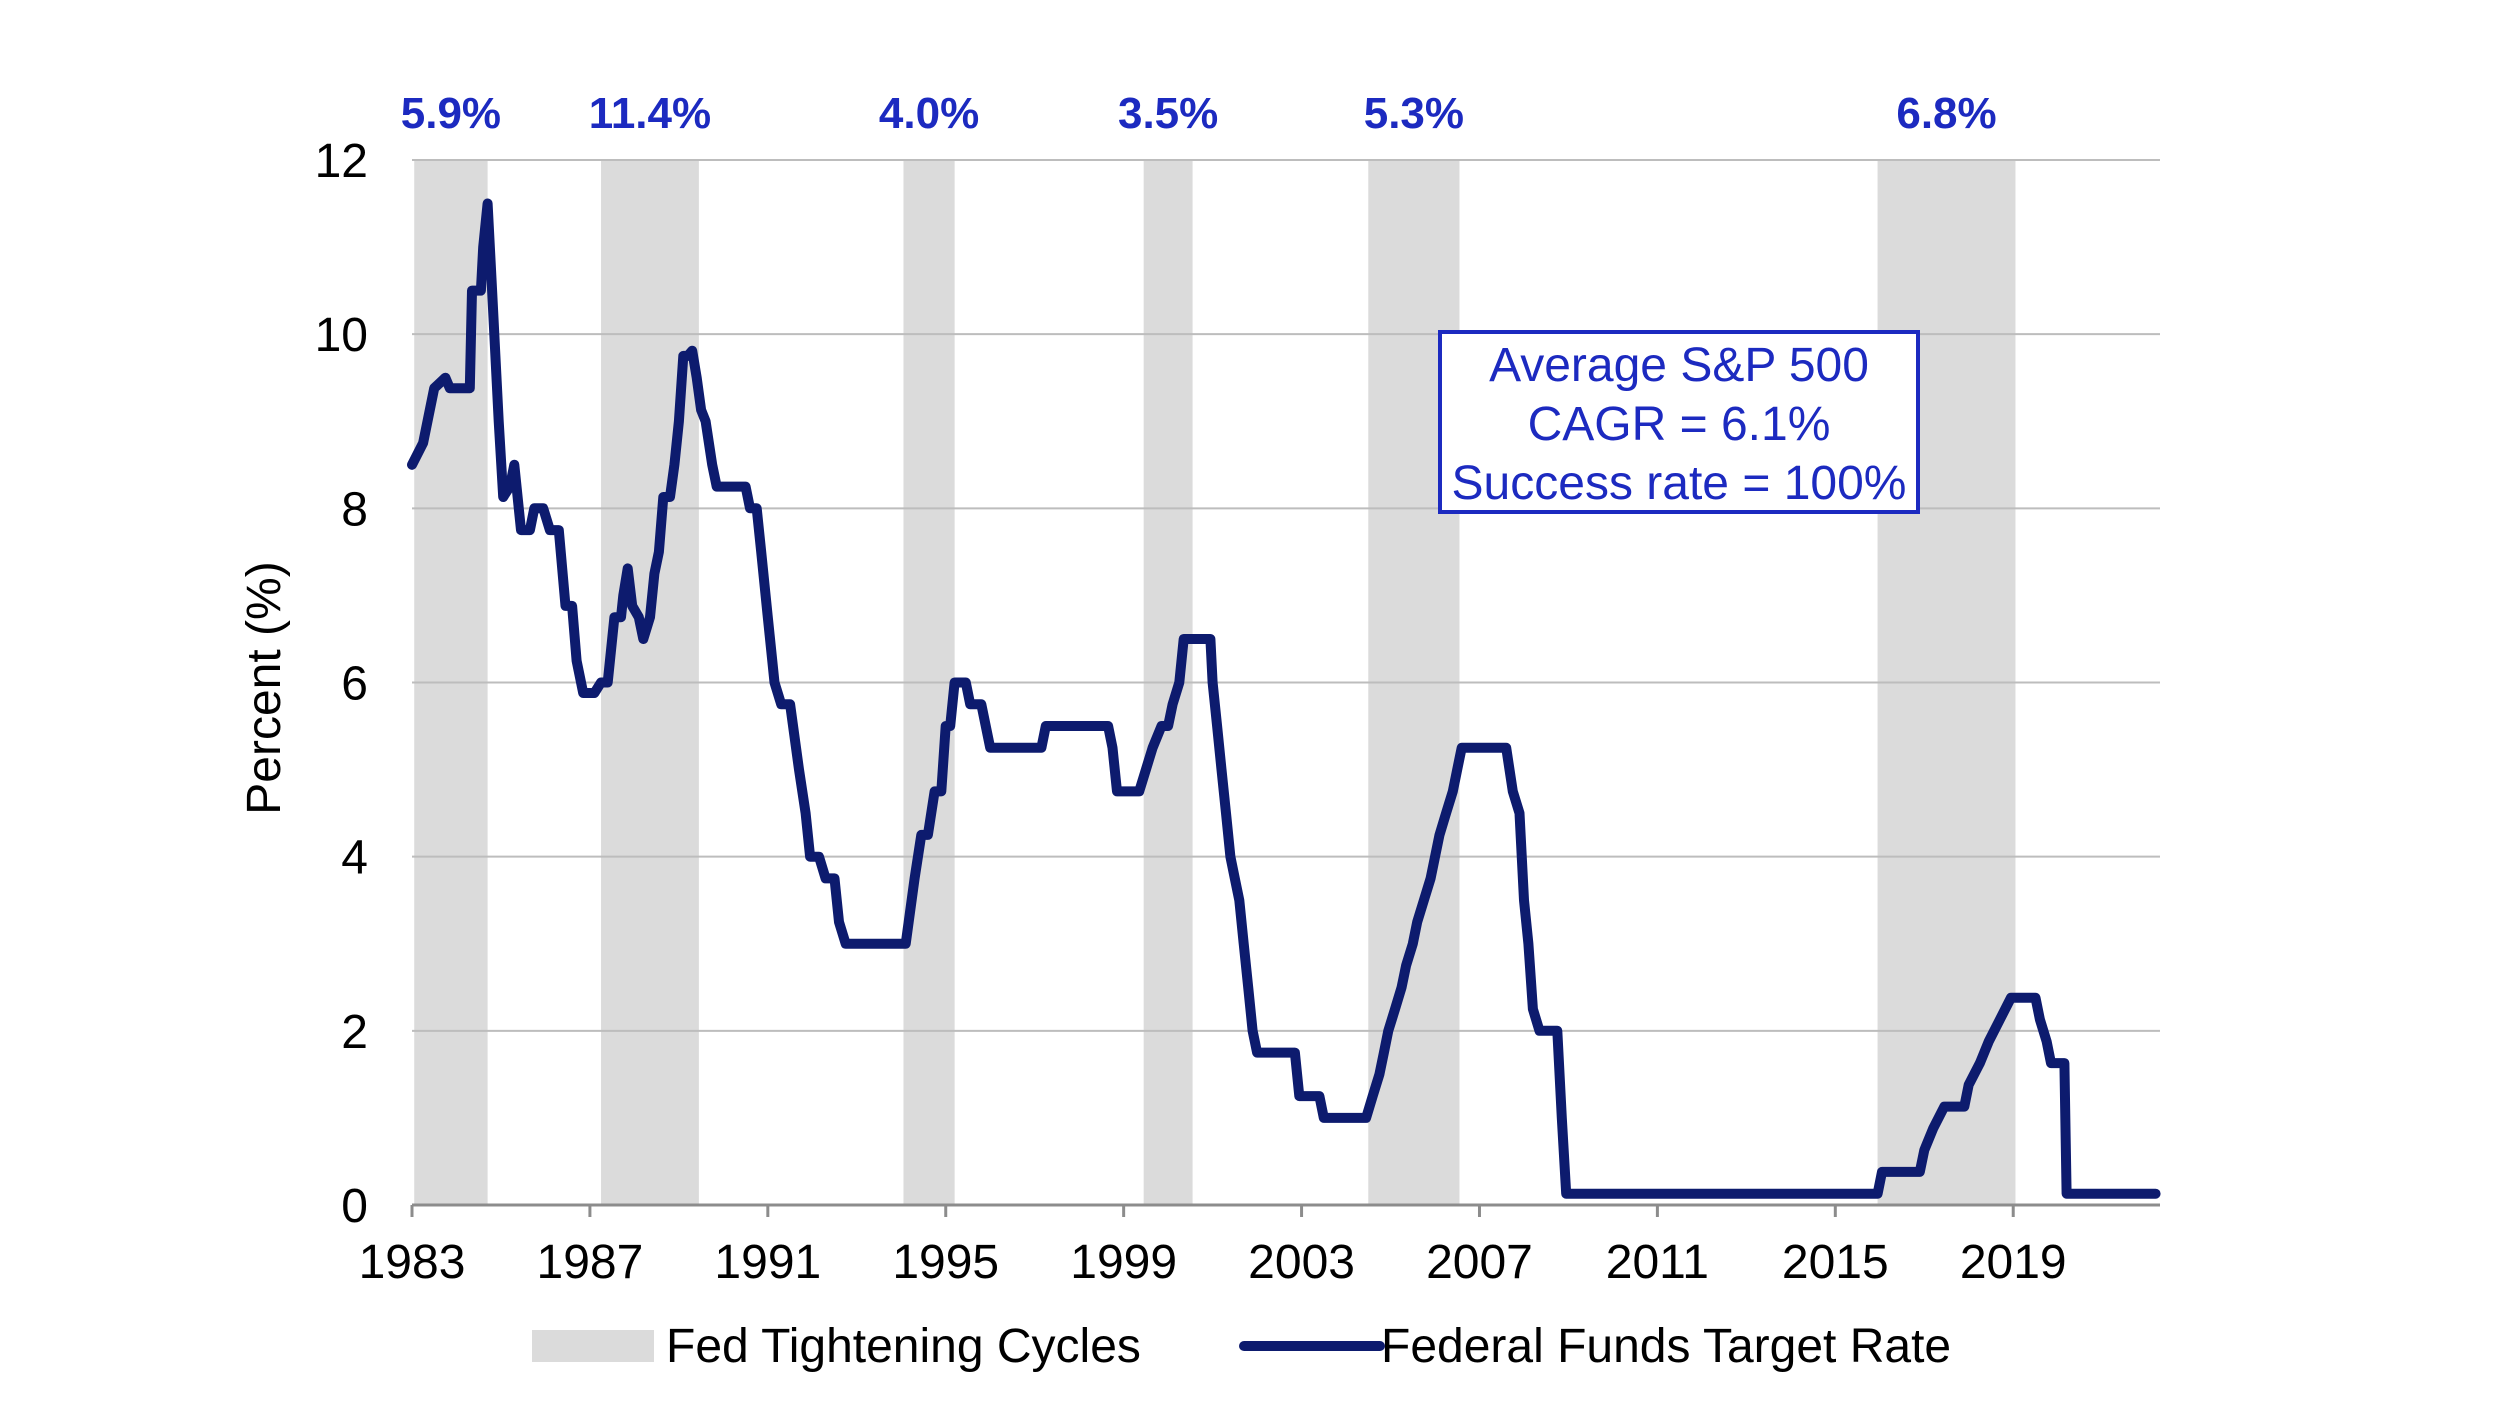 This screenshot has width=2496, height=1404. Describe the element at coordinates (929, 113) in the screenshot. I see `cycle-label-3: 4.0%` at that location.